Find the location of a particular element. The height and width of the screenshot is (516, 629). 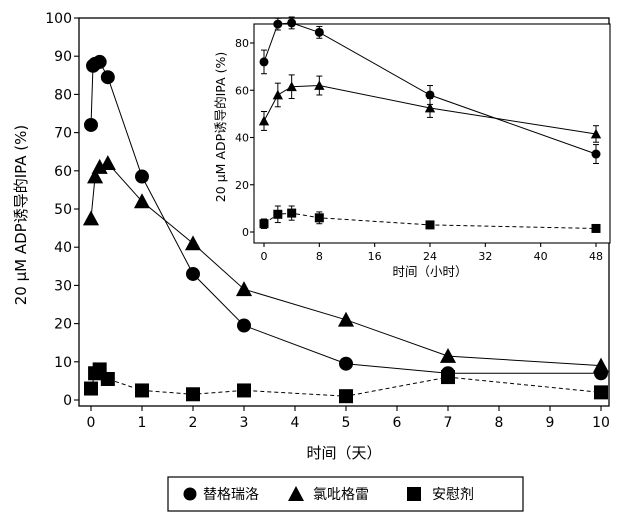

main-y-tick-label: 10 is located at coordinates (63, 363).